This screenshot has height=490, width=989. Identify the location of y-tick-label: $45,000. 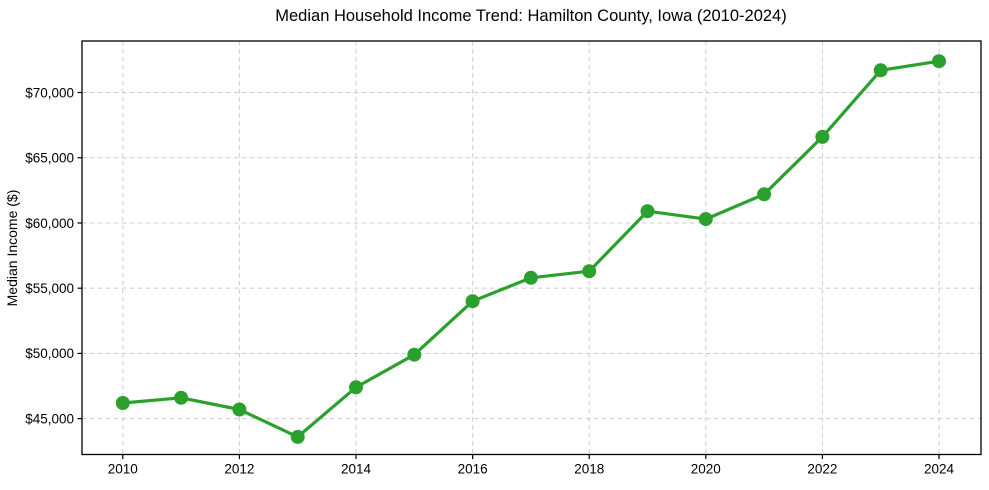
(49, 418).